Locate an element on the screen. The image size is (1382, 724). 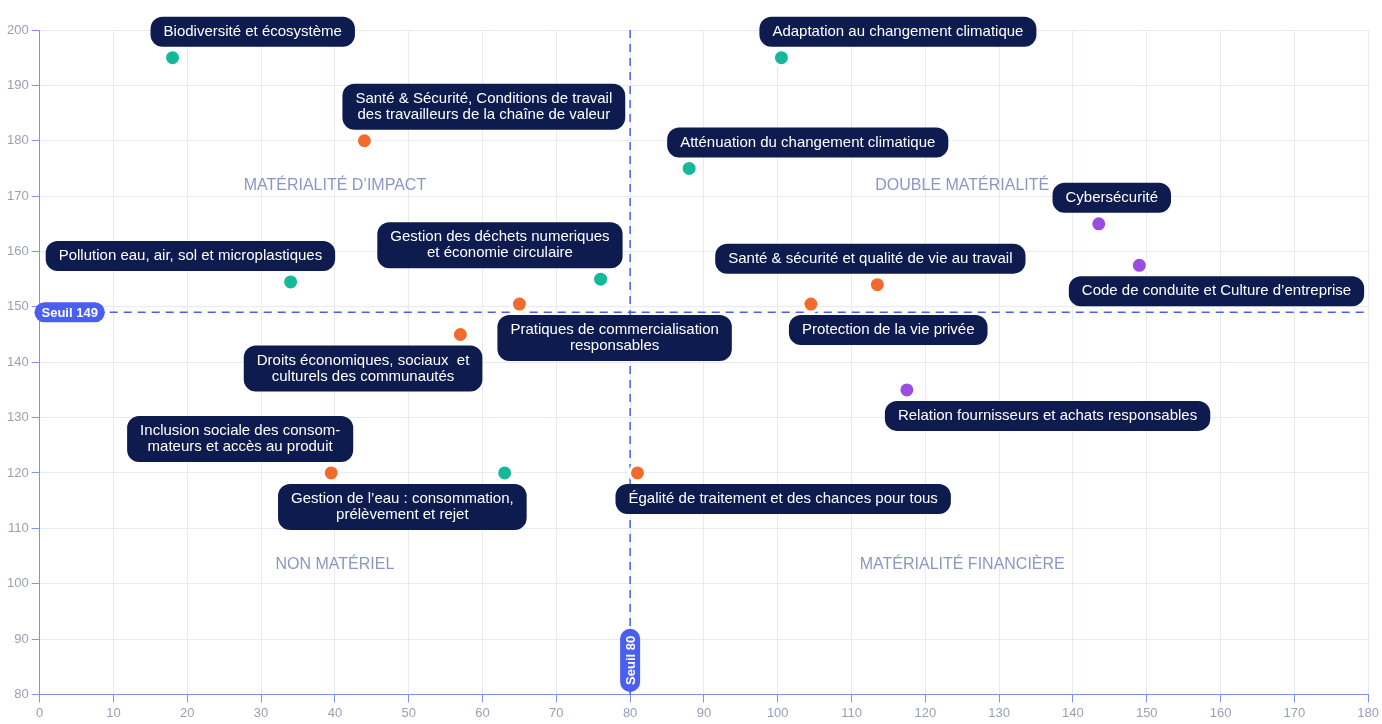
x-tick-label: 80 is located at coordinates (630, 712).